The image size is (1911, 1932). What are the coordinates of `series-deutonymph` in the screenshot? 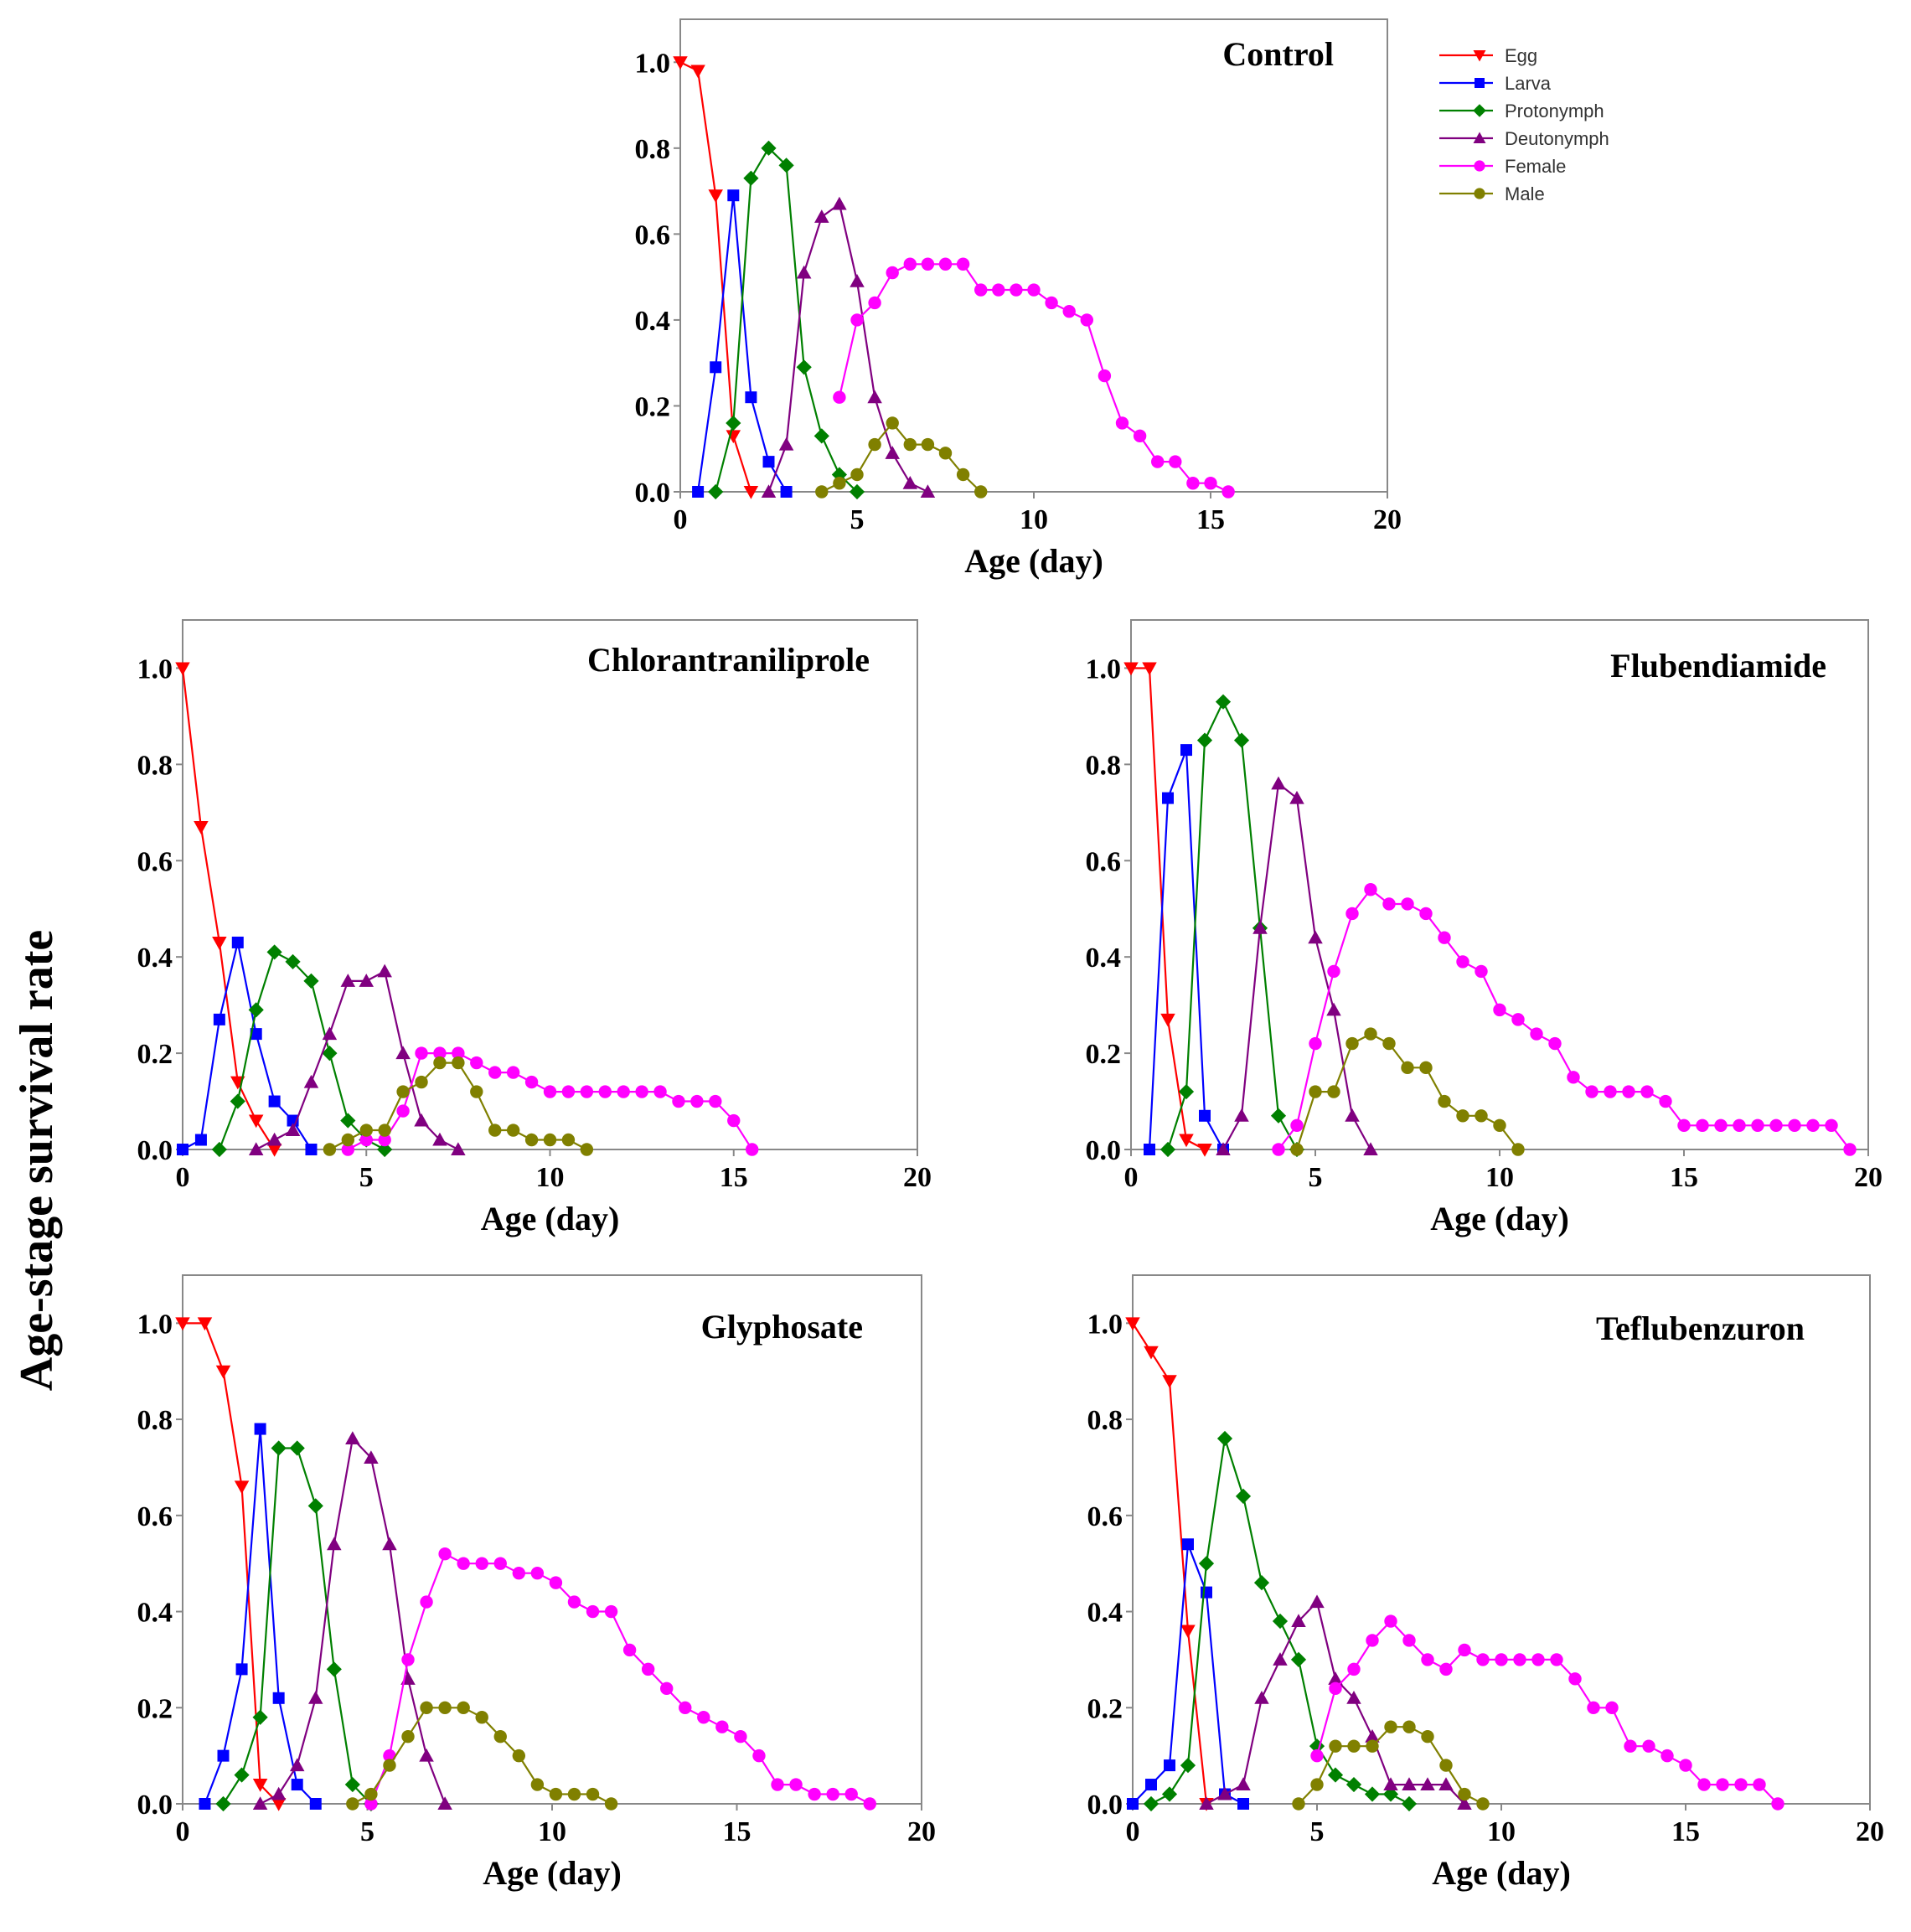 It's located at (357, 1059).